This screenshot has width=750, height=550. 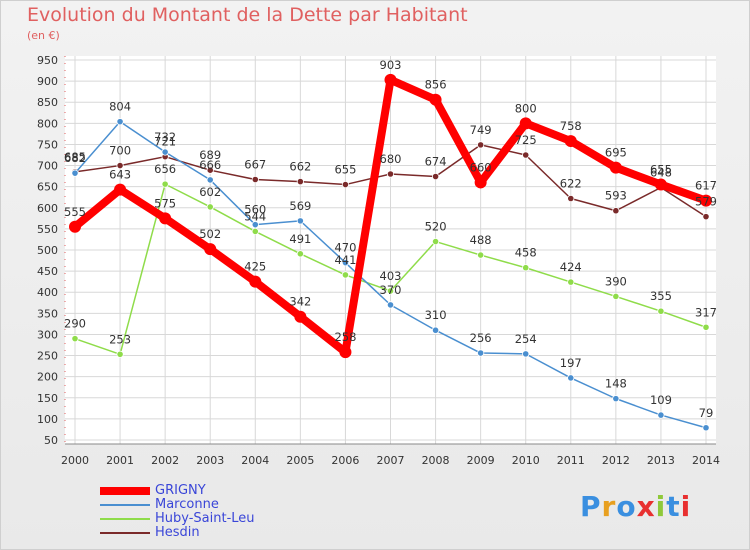 What do you see at coordinates (51, 440) in the screenshot?
I see `y-tick-label: 50` at bounding box center [51, 440].